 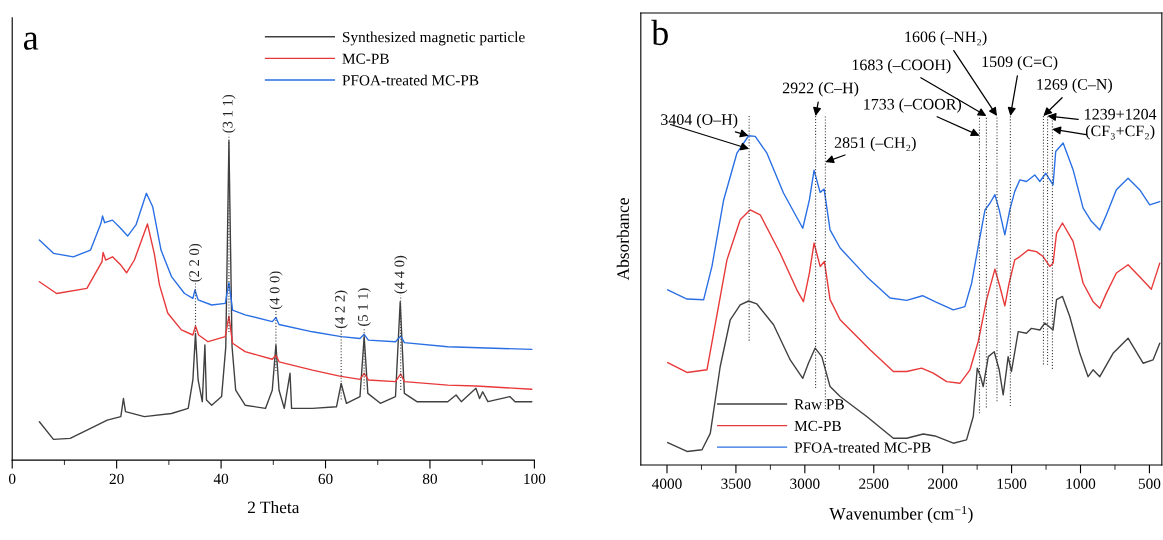 I want to click on annotation: (4 2 2), so click(x=341, y=309).